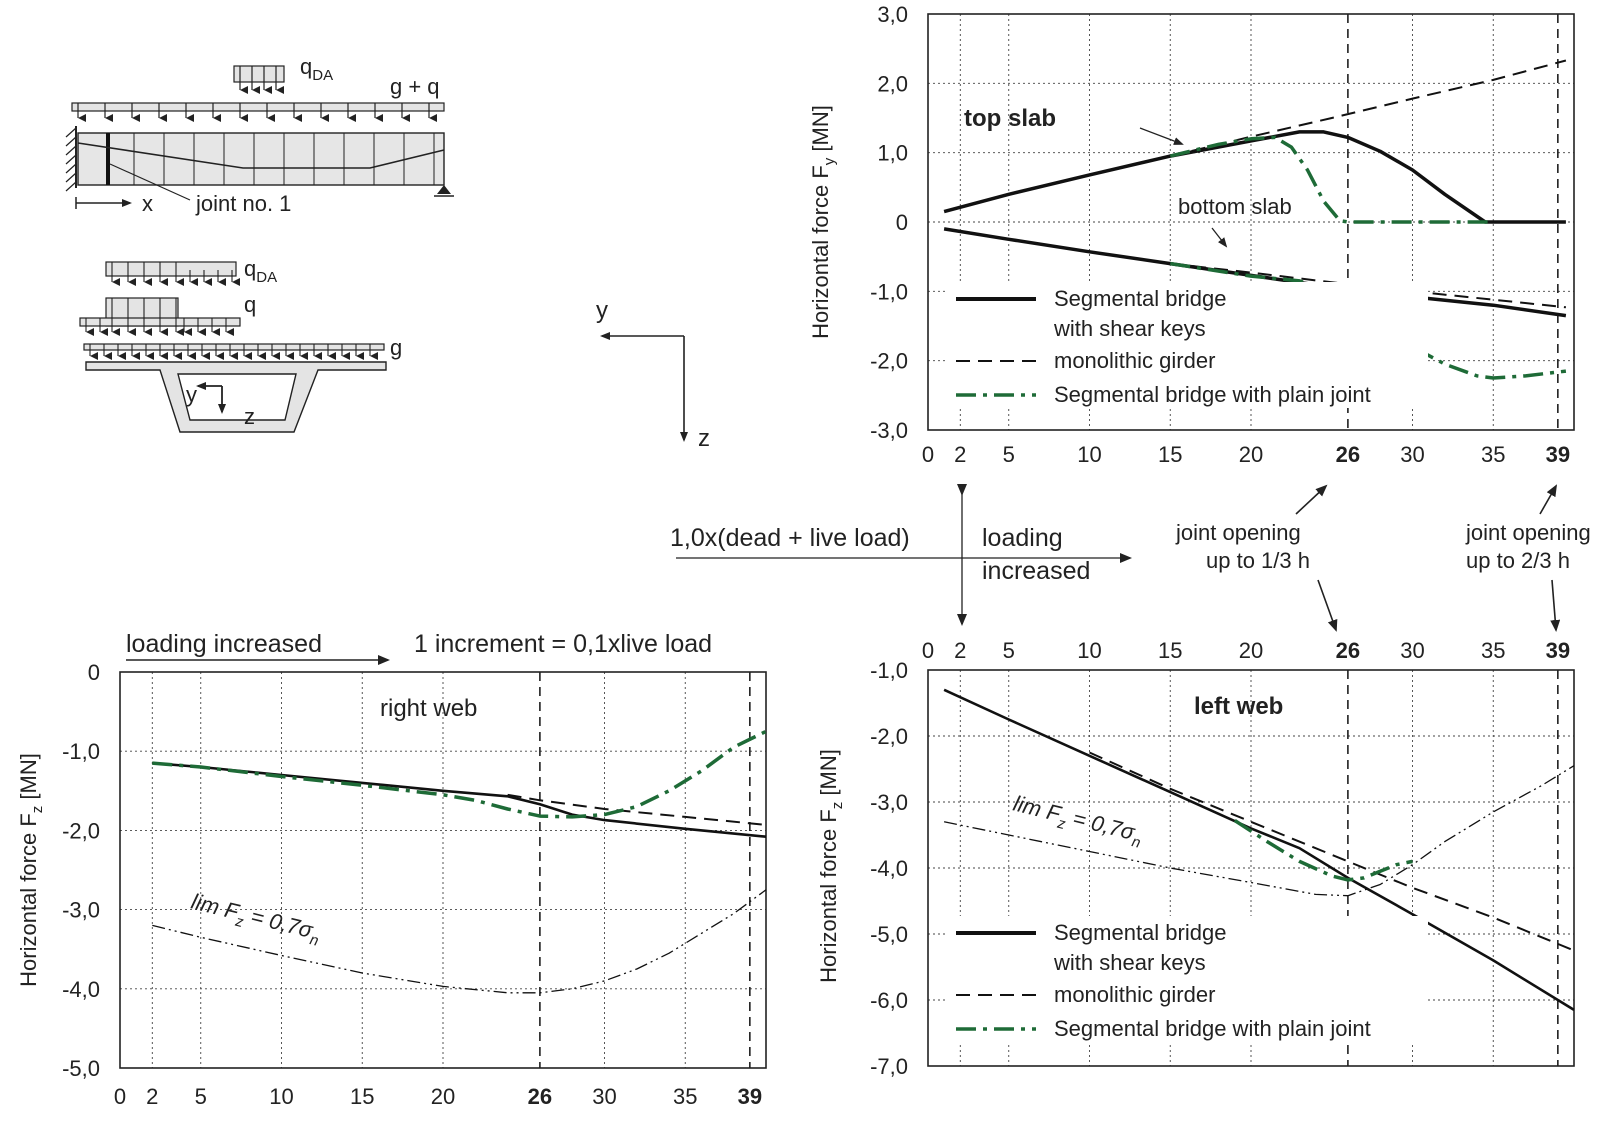 This screenshot has height=1127, width=1616. Describe the element at coordinates (1412, 454) in the screenshot. I see `x-tick-label: 30` at that location.